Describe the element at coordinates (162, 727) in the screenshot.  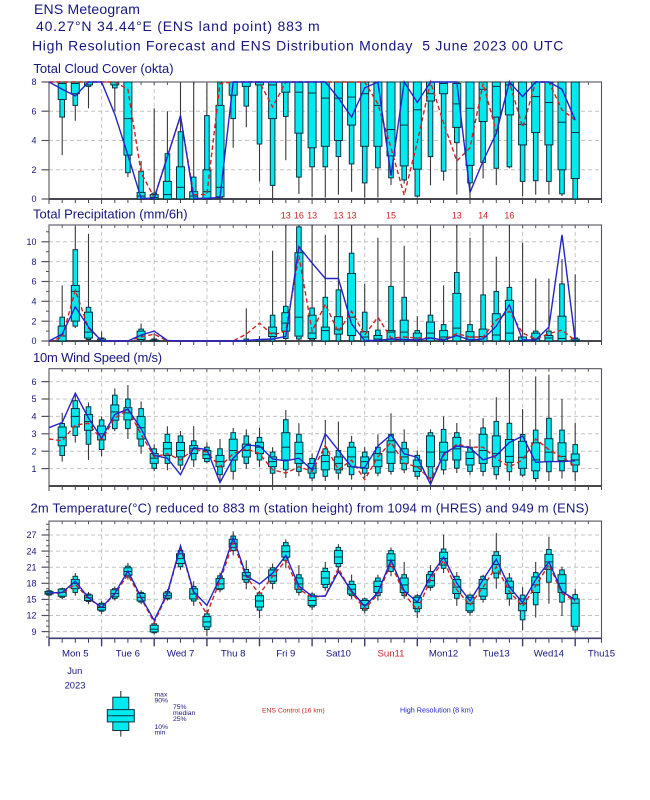
I see `svg-text: 10%` at that location.